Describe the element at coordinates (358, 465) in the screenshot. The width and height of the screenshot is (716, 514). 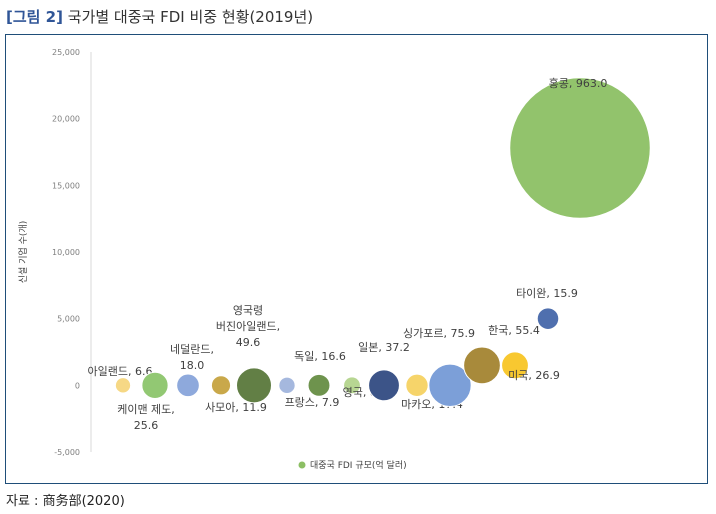
I see `legend-label: 대중국 FDI 규모(억 달러)` at that location.